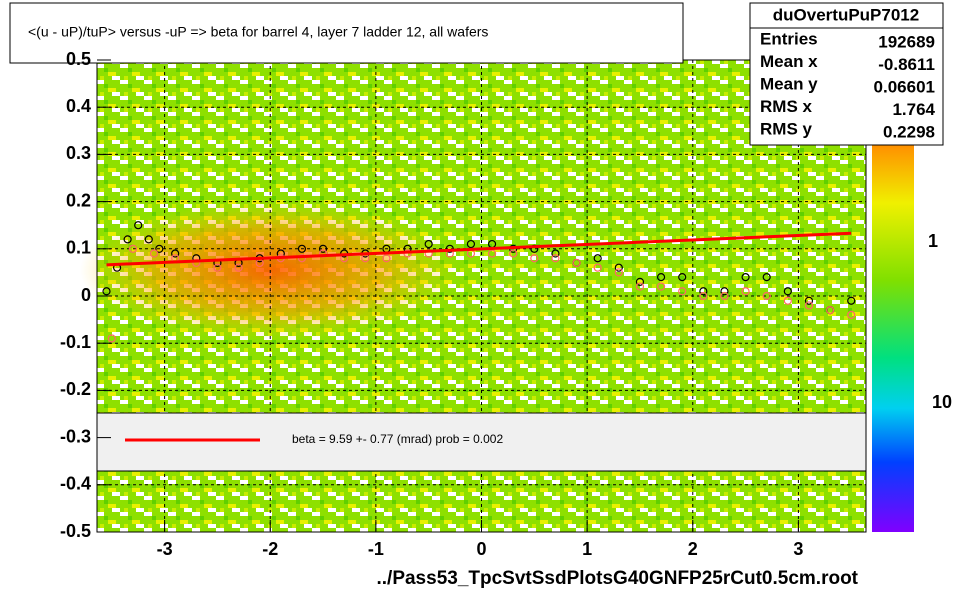 This screenshot has height=590, width=963. What do you see at coordinates (893, 338) in the screenshot?
I see `palette` at bounding box center [893, 338].